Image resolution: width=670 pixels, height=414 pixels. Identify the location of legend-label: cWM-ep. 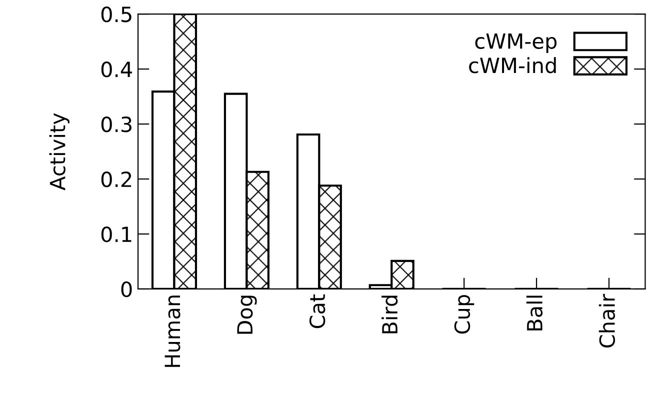
(516, 43).